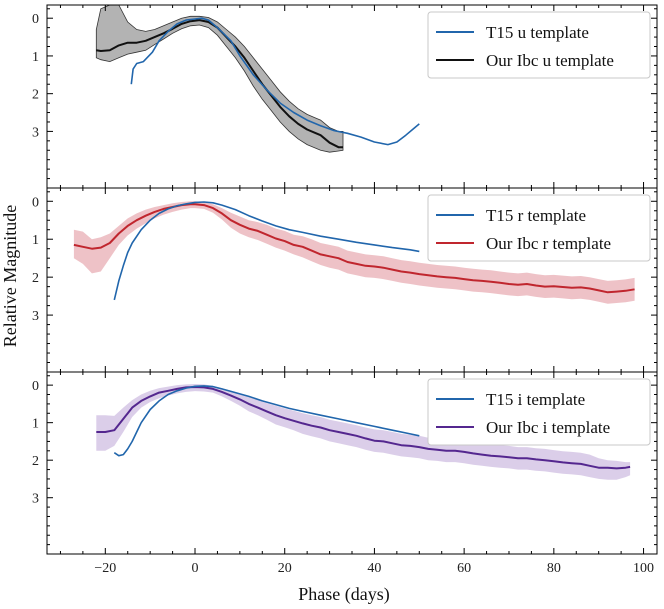  I want to click on legend-label: T15 u template, so click(537, 32).